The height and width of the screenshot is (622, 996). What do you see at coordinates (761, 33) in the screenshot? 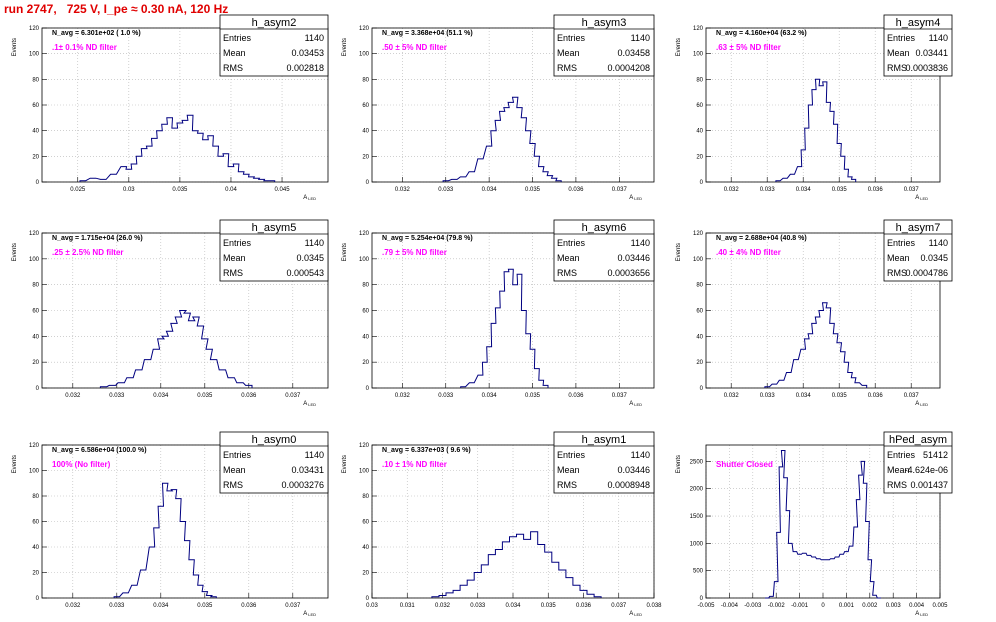
I see `navg-label: N_avg = 4.160e+04 (63.2 %)` at bounding box center [761, 33].